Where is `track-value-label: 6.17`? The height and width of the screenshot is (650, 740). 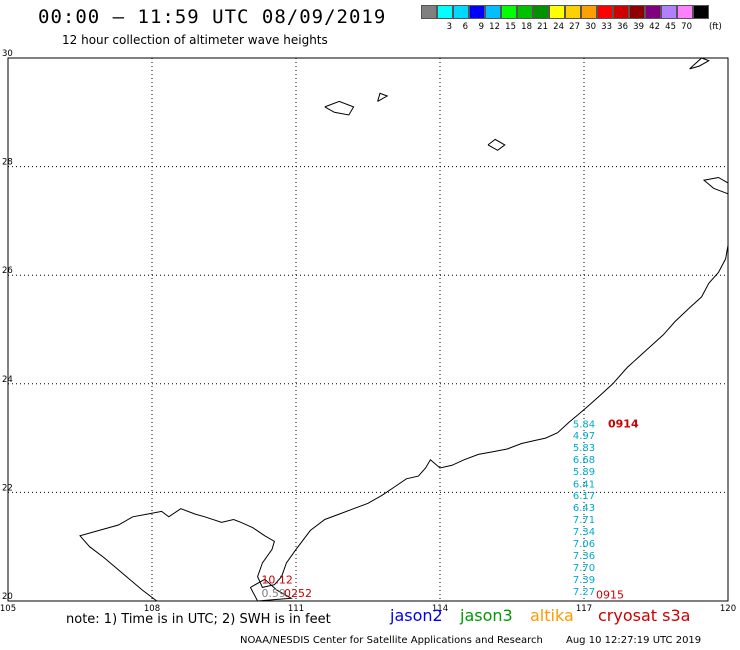
track-value-label: 6.17 is located at coordinates (584, 496).